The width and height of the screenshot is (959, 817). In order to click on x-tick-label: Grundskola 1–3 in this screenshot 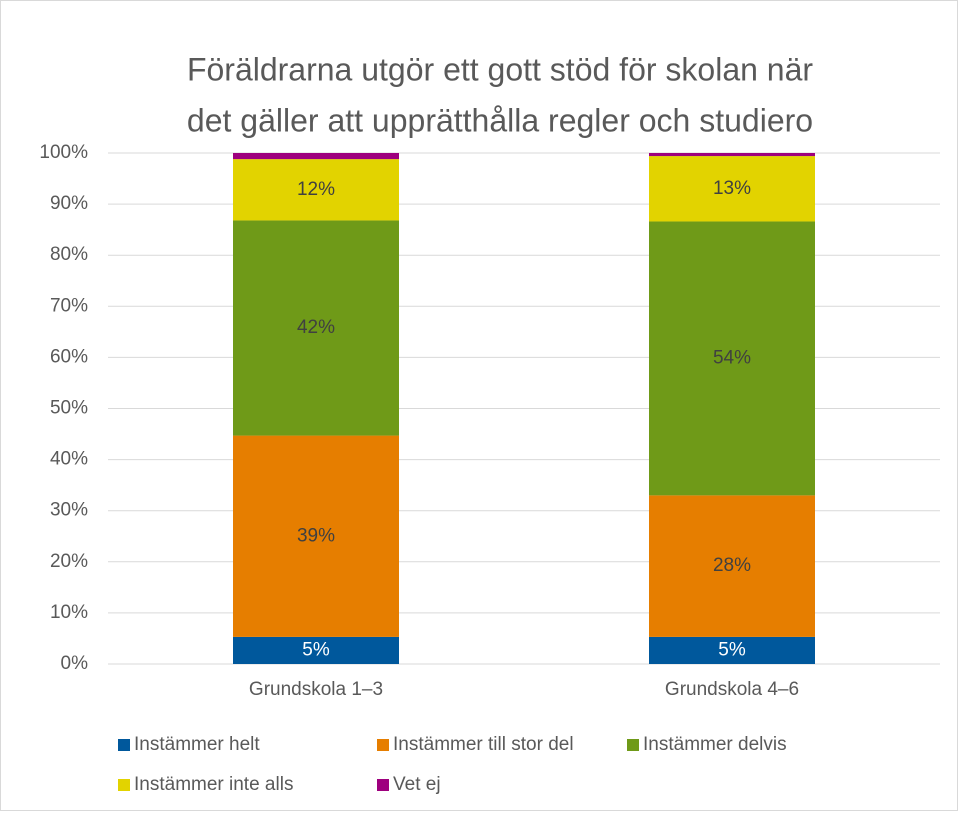, I will do `click(316, 689)`.